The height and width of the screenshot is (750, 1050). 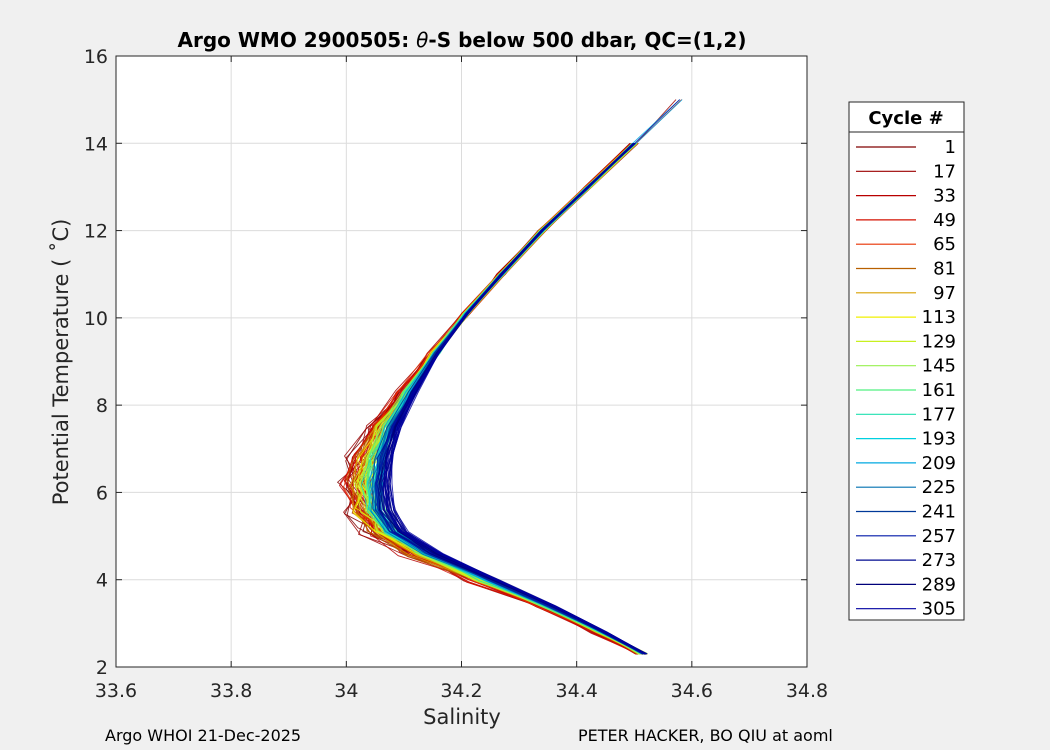 I want to click on y-tick-label: 10, so click(x=96, y=319).